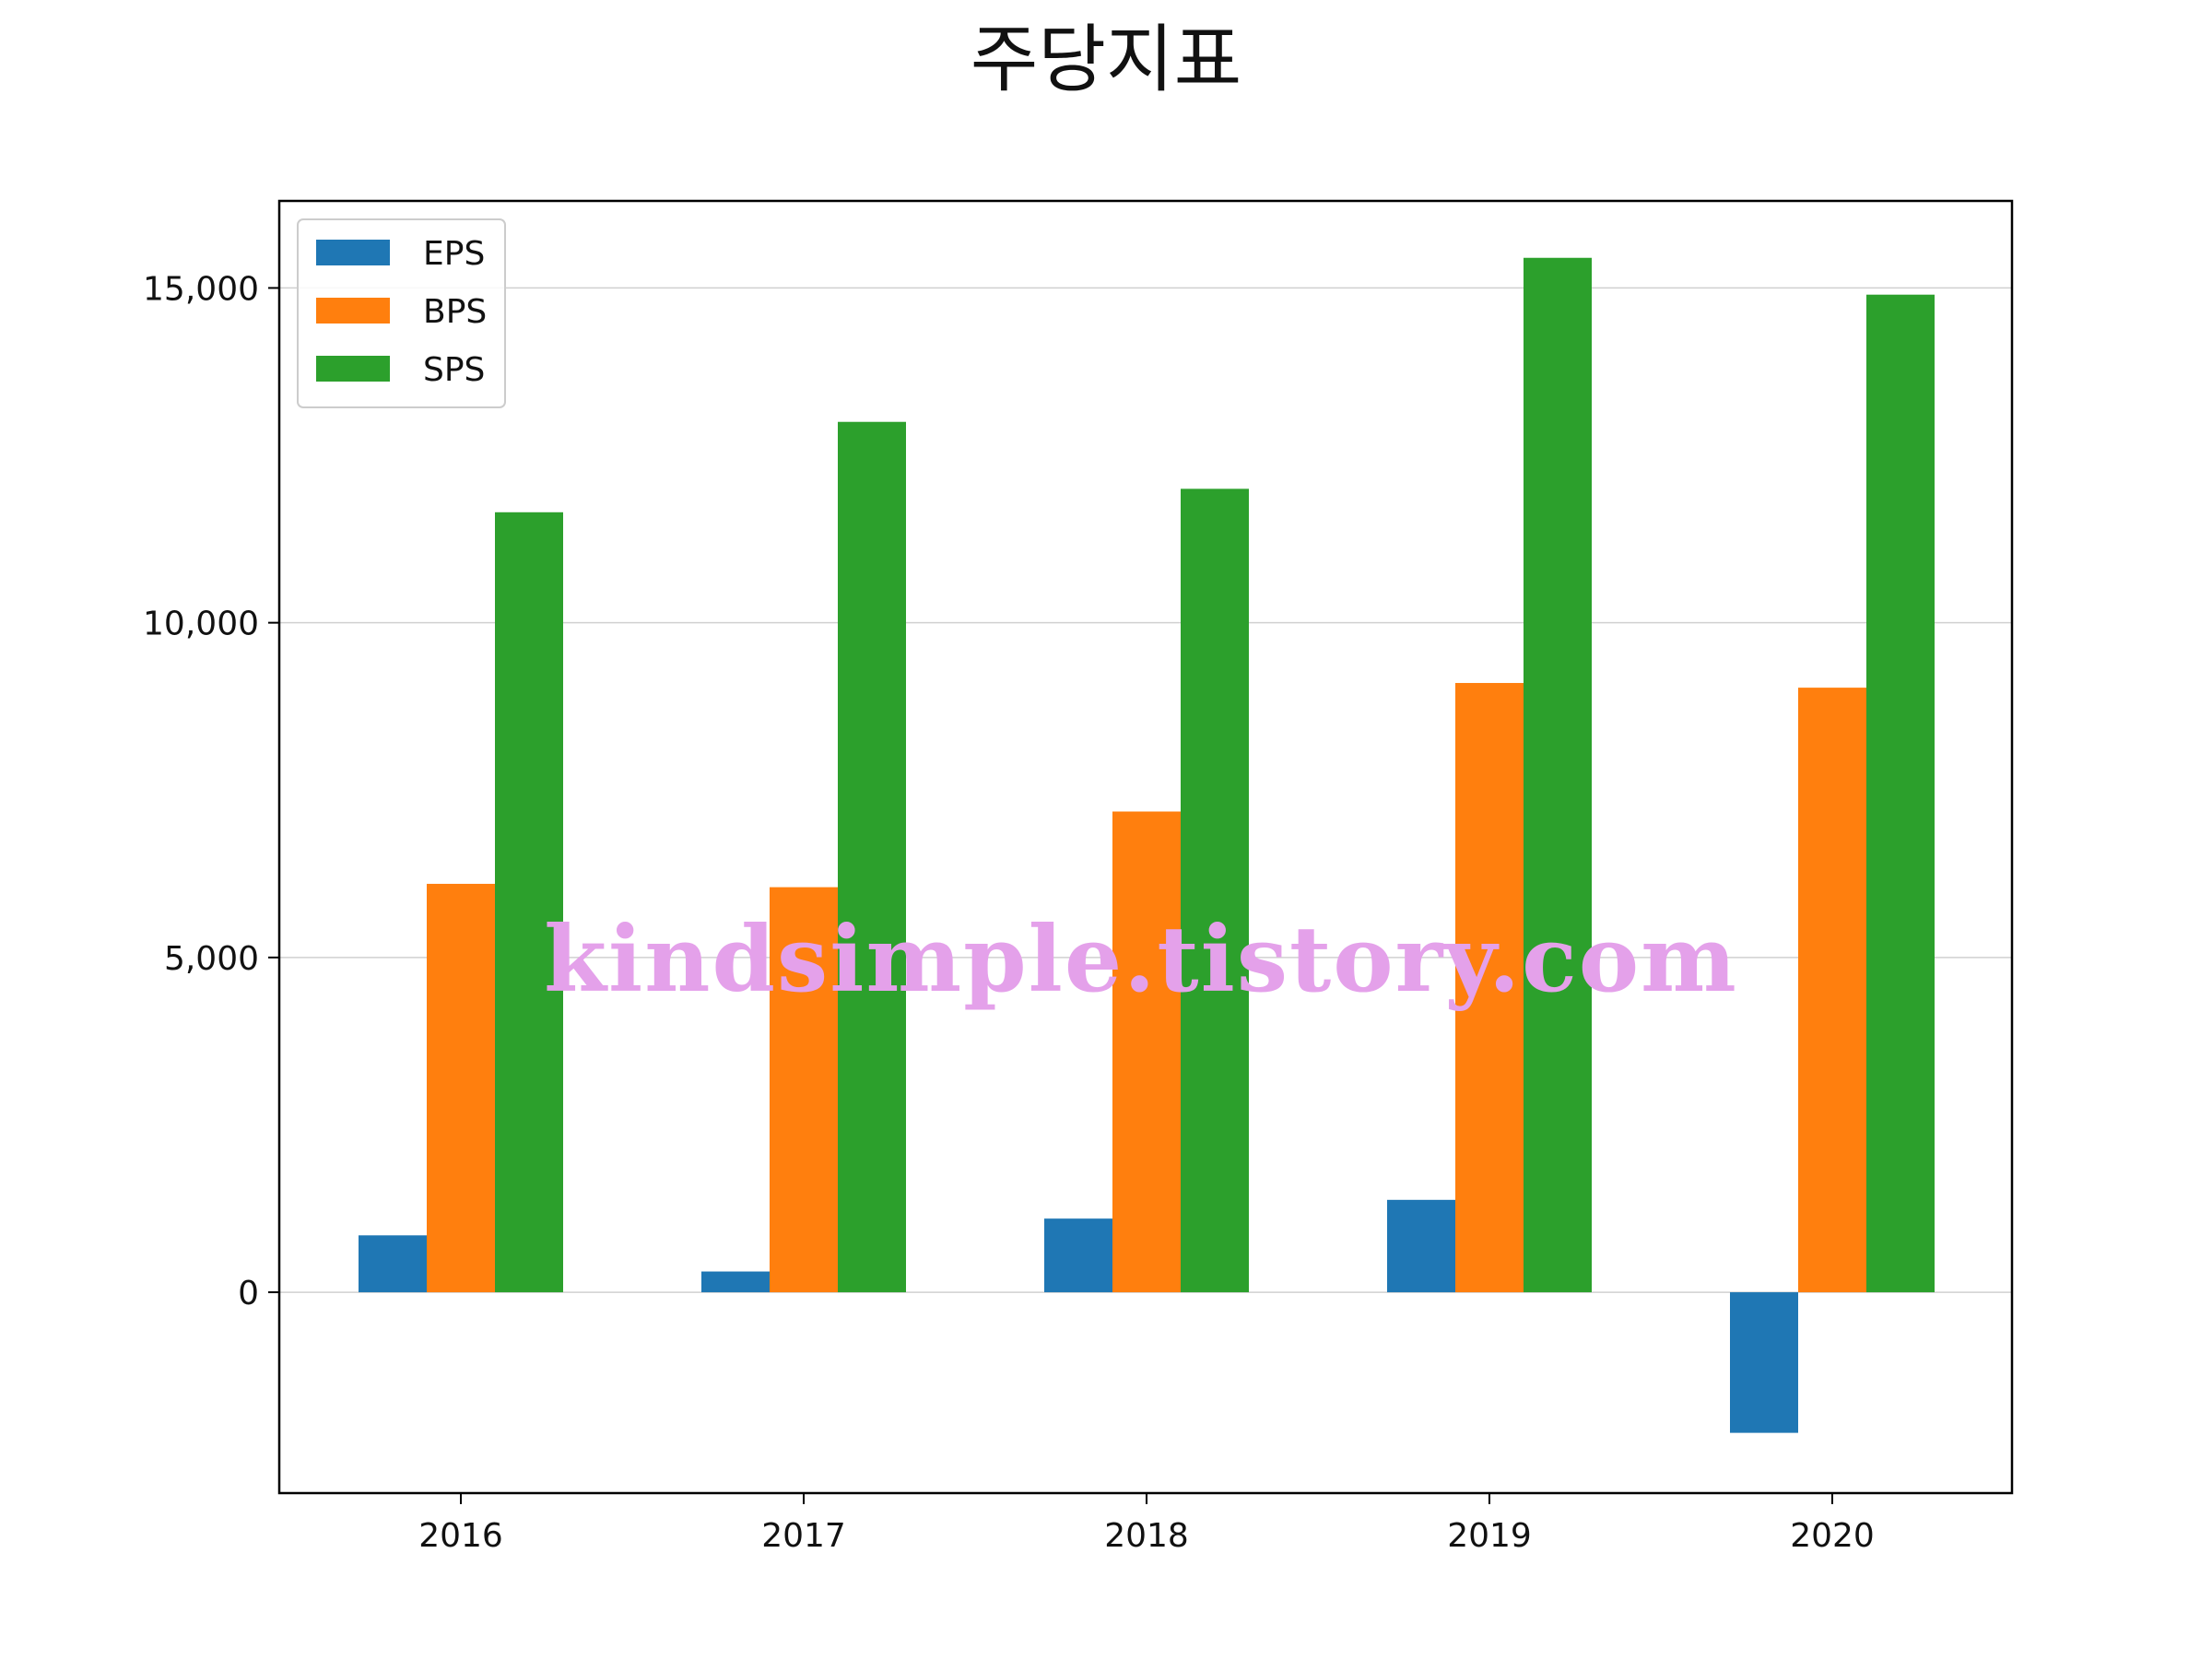 The width and height of the screenshot is (2212, 1659). What do you see at coordinates (1489, 1536) in the screenshot?
I see `x-tick-label: 2019` at bounding box center [1489, 1536].